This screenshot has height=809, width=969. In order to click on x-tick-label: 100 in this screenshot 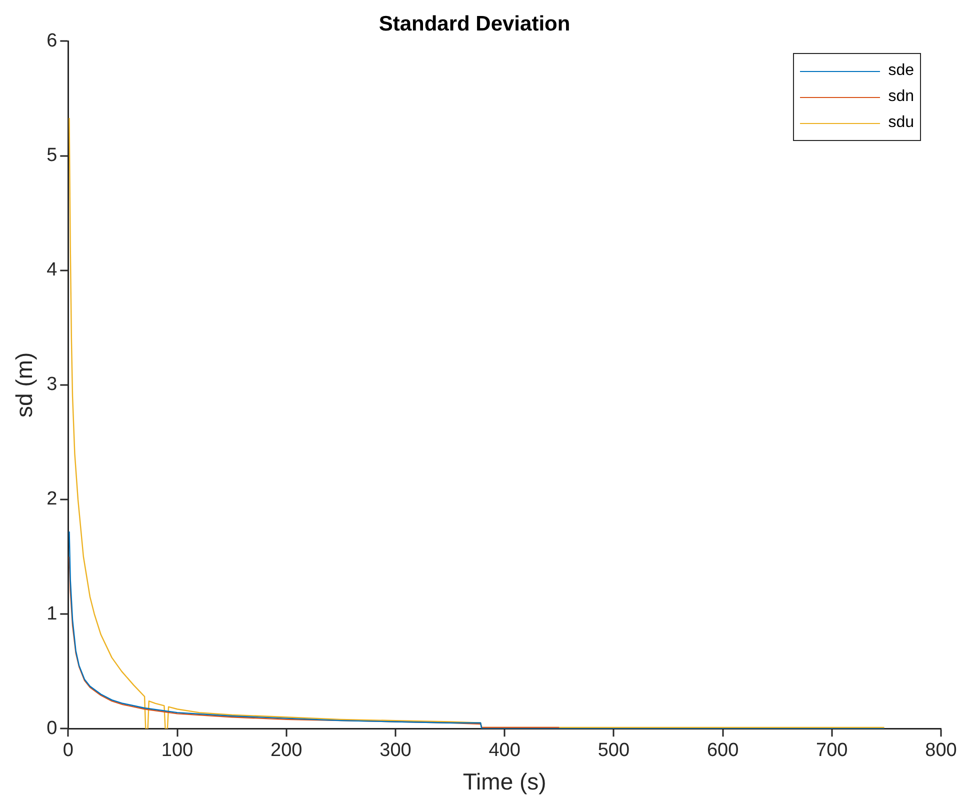, I will do `click(177, 751)`.